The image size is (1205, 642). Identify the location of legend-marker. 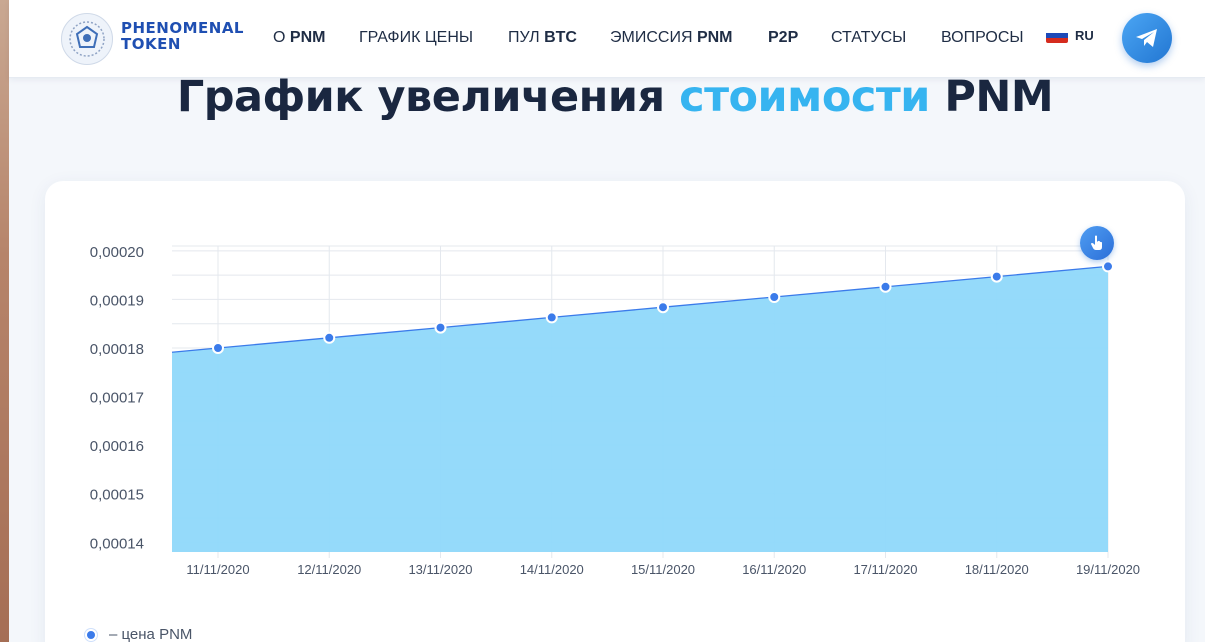
(91, 634).